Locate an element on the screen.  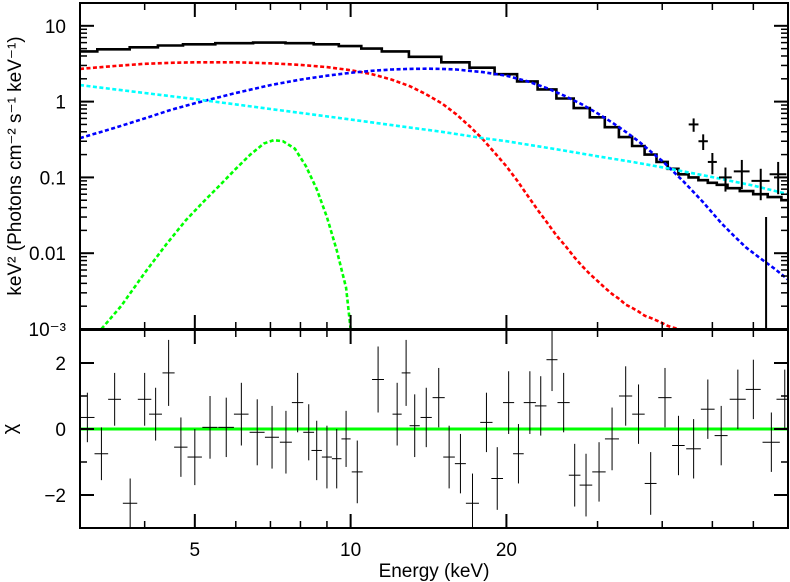
y-tick-label: −2 is located at coordinates (55, 496).